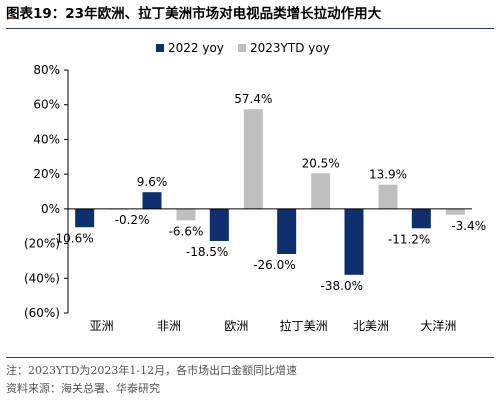 The height and width of the screenshot is (400, 500). Describe the element at coordinates (46, 105) in the screenshot. I see `y-tick-label: 60%` at that location.